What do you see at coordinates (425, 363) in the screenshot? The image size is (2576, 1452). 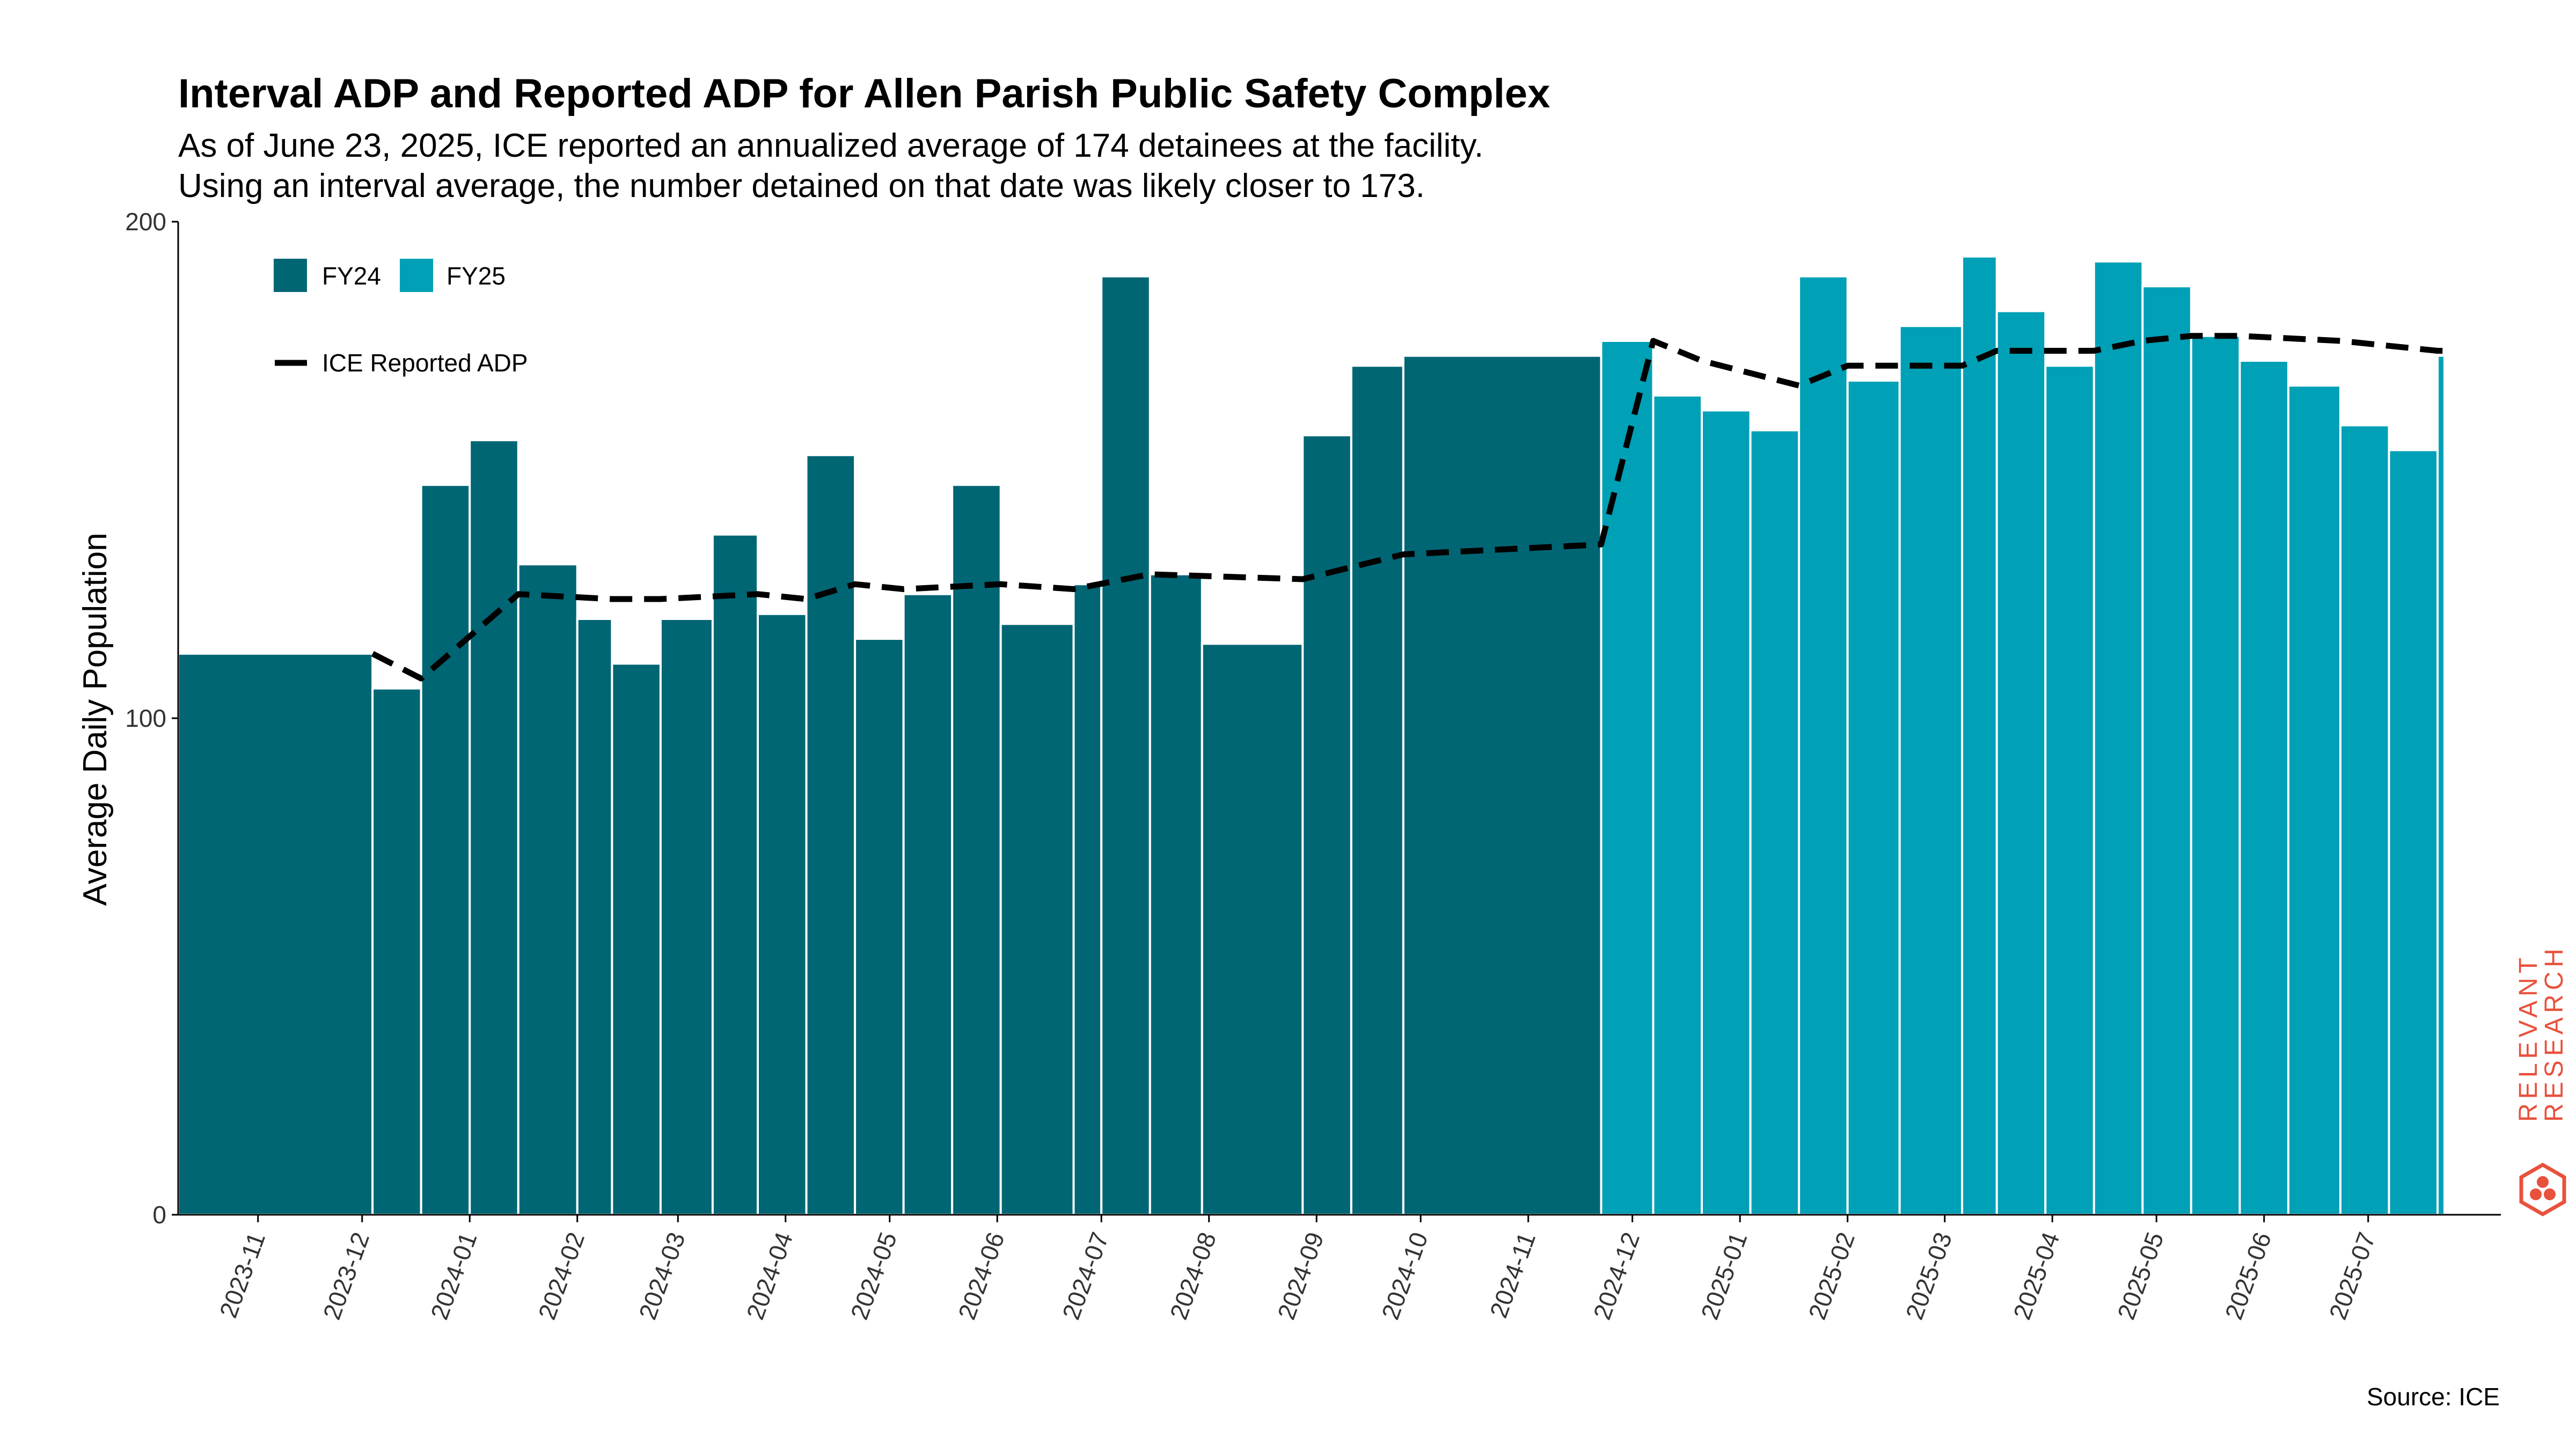 I see `legend-label-ice-reported-adp: ICE Reported ADP` at bounding box center [425, 363].